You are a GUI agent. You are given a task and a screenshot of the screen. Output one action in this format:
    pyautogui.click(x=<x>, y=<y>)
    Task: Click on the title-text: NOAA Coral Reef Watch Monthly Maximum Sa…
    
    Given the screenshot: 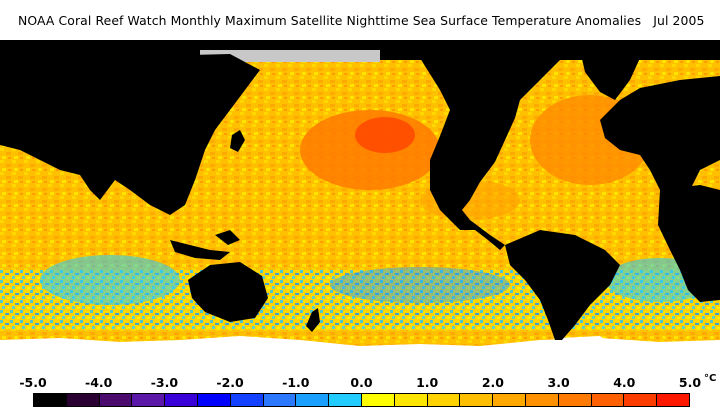 What is the action you would take?
    pyautogui.click(x=330, y=20)
    